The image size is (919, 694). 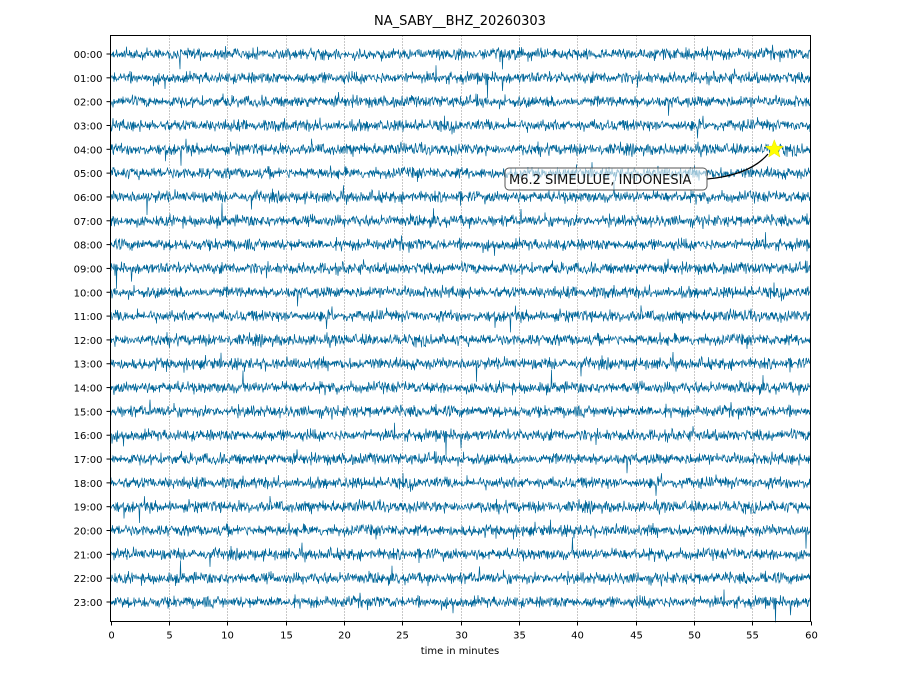 What do you see at coordinates (88, 293) in the screenshot?
I see `y-tick-label: 10:00` at bounding box center [88, 293].